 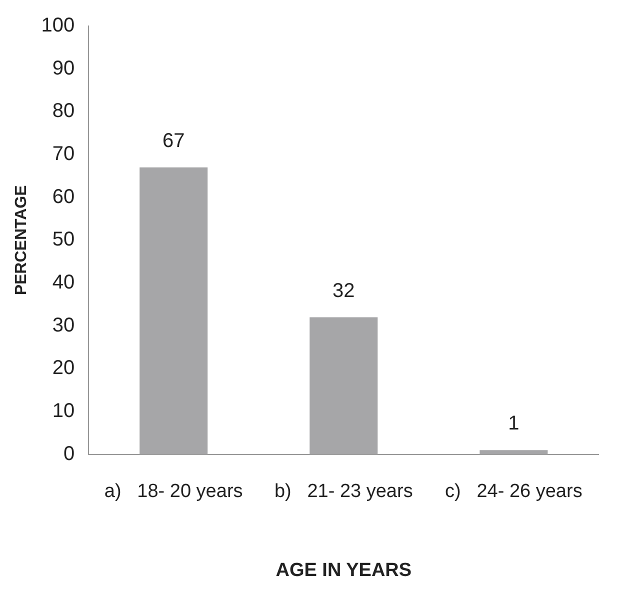 I want to click on y-tick-label: 40, so click(x=63, y=283).